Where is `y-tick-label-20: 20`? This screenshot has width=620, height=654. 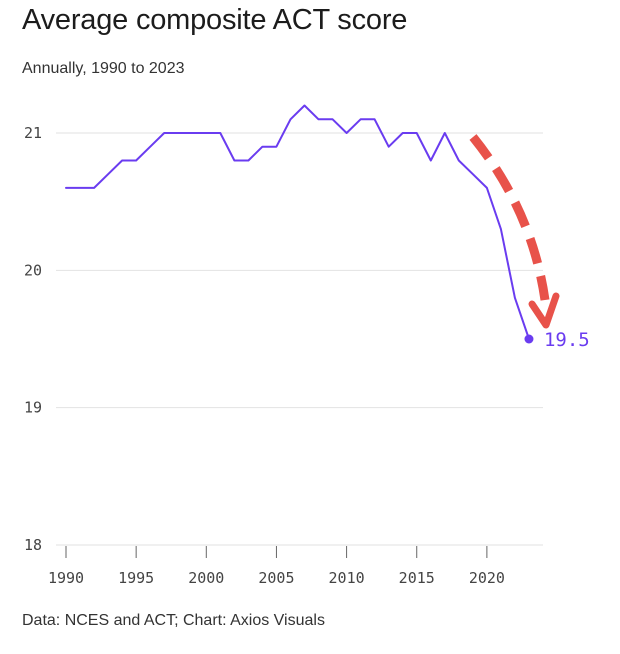 y-tick-label-20: 20 is located at coordinates (33, 270).